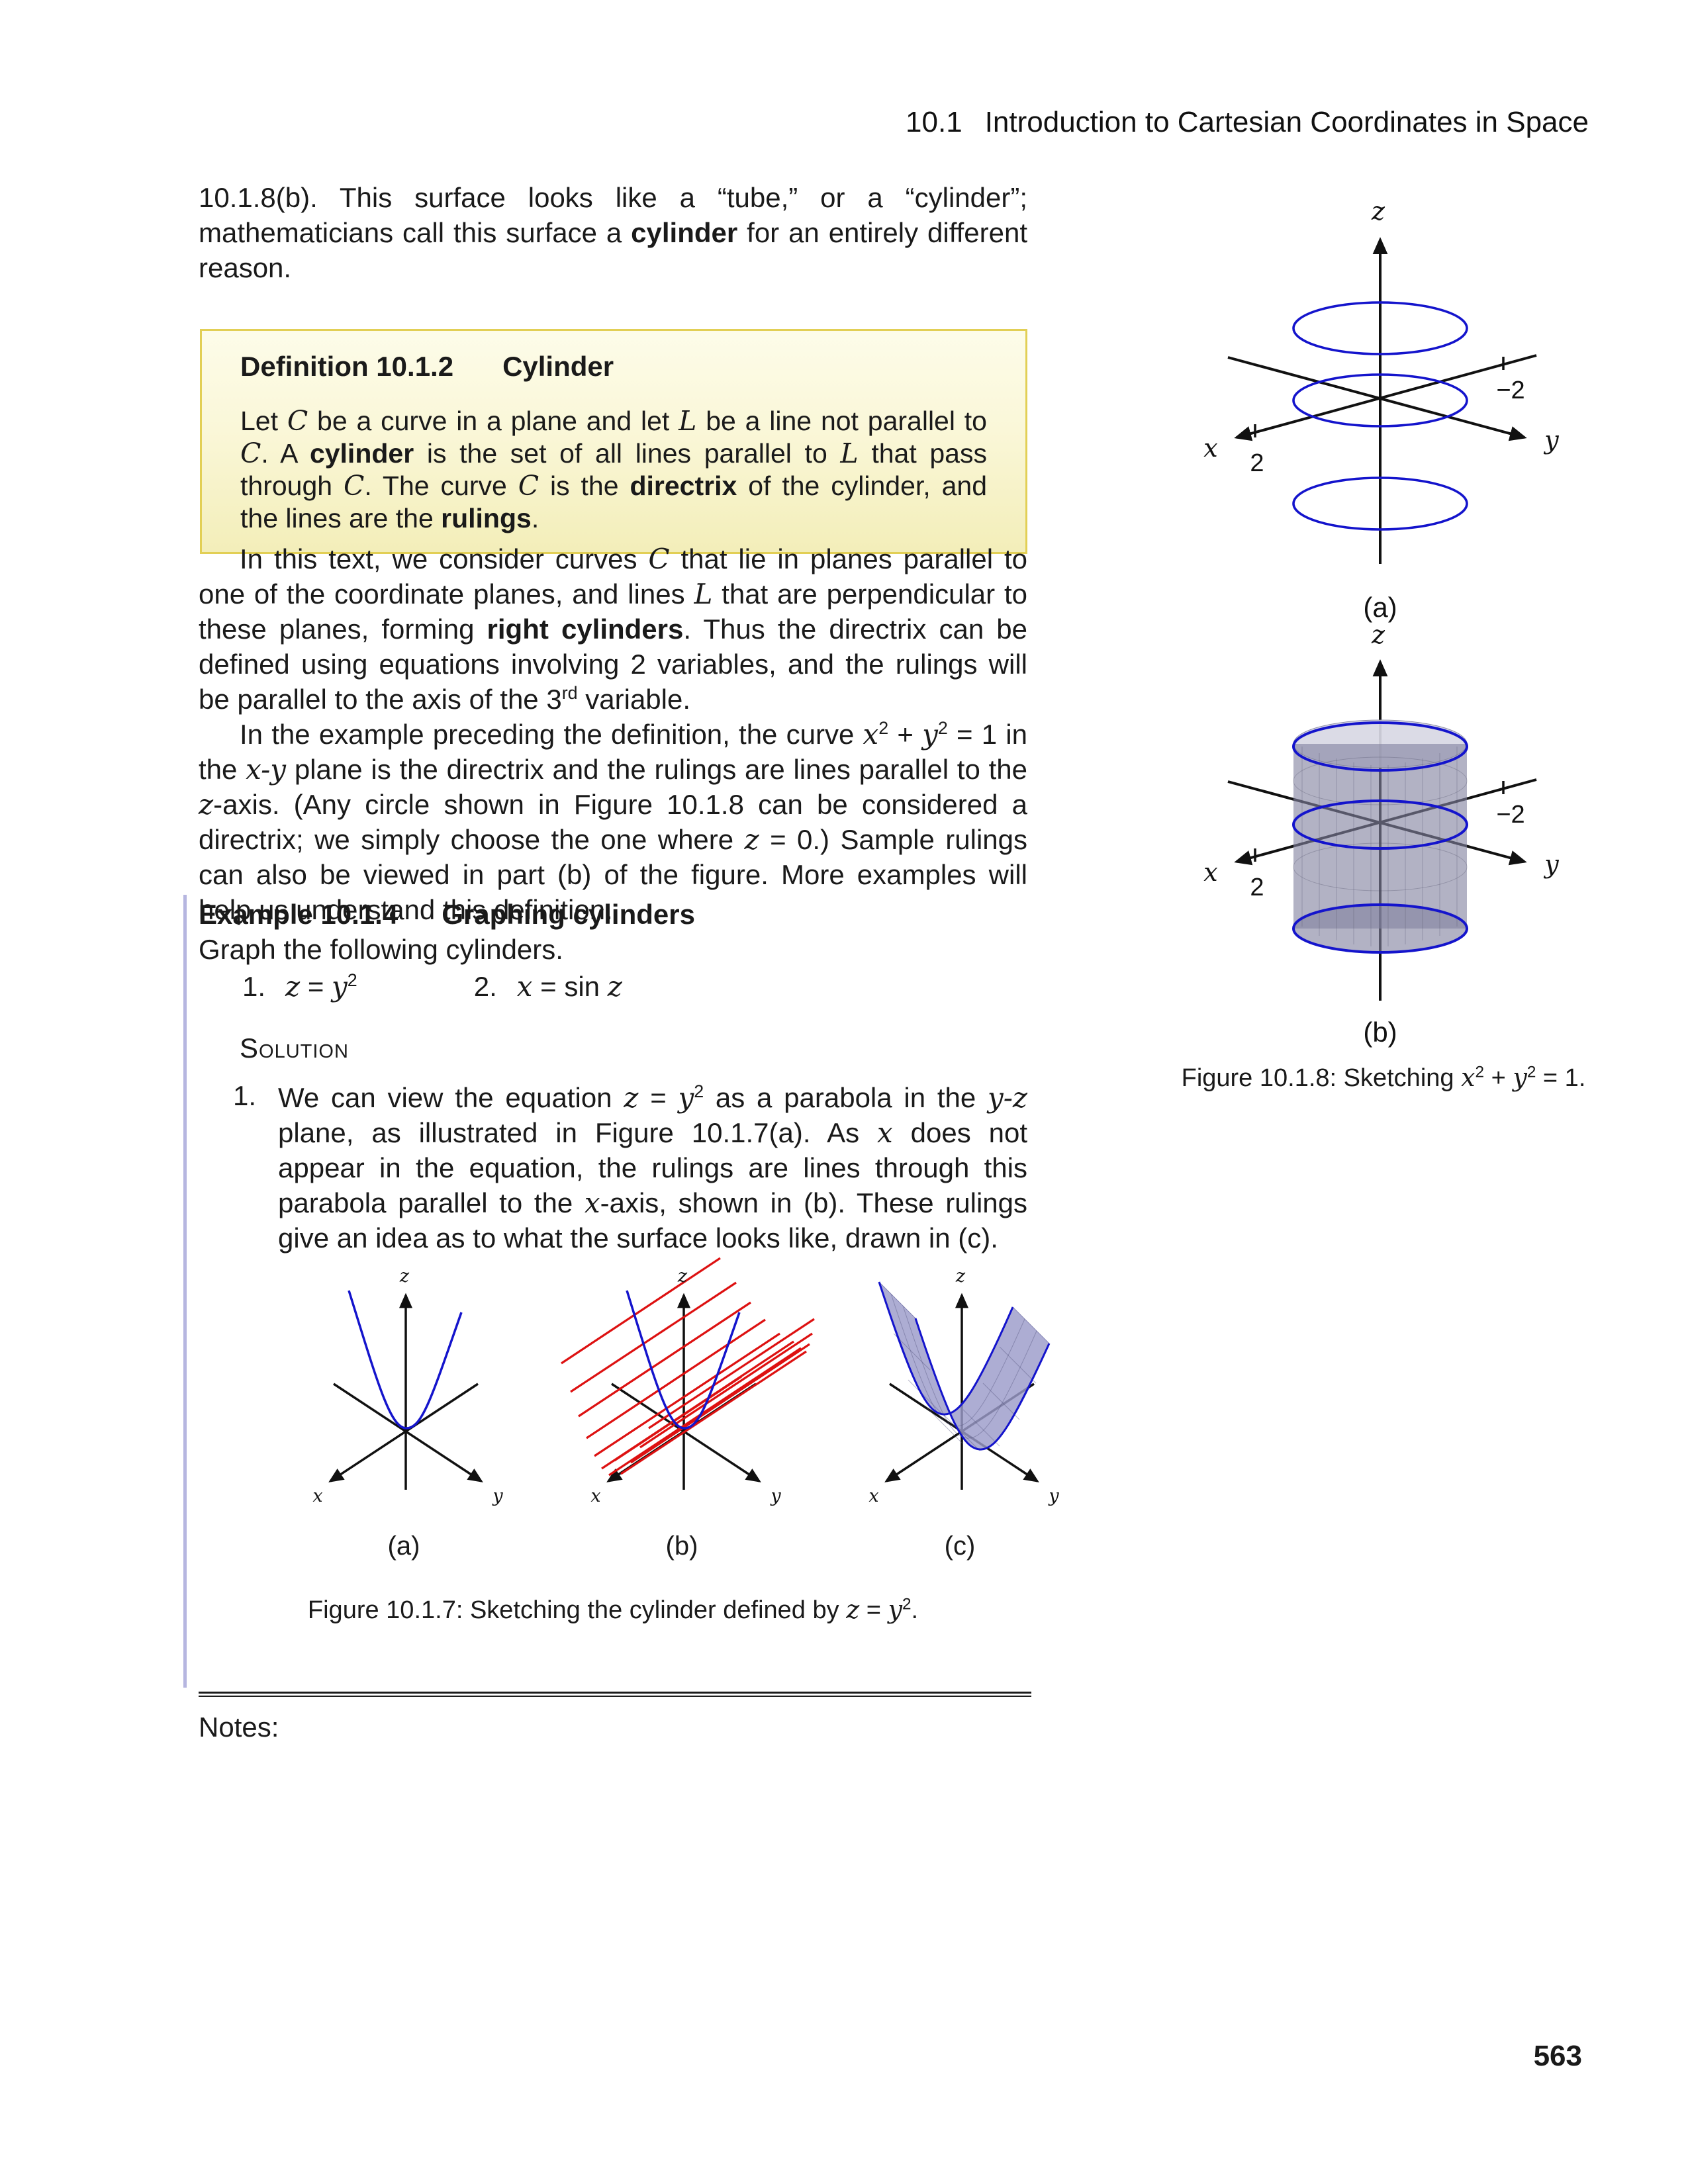 This screenshot has height=2184, width=1688. I want to click on example-title: Graphing cylinders, so click(568, 914).